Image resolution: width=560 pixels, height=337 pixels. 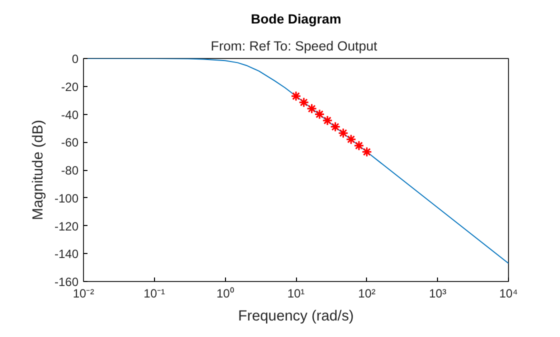 What do you see at coordinates (66, 198) in the screenshot?
I see `y-tick-label: -100` at bounding box center [66, 198].